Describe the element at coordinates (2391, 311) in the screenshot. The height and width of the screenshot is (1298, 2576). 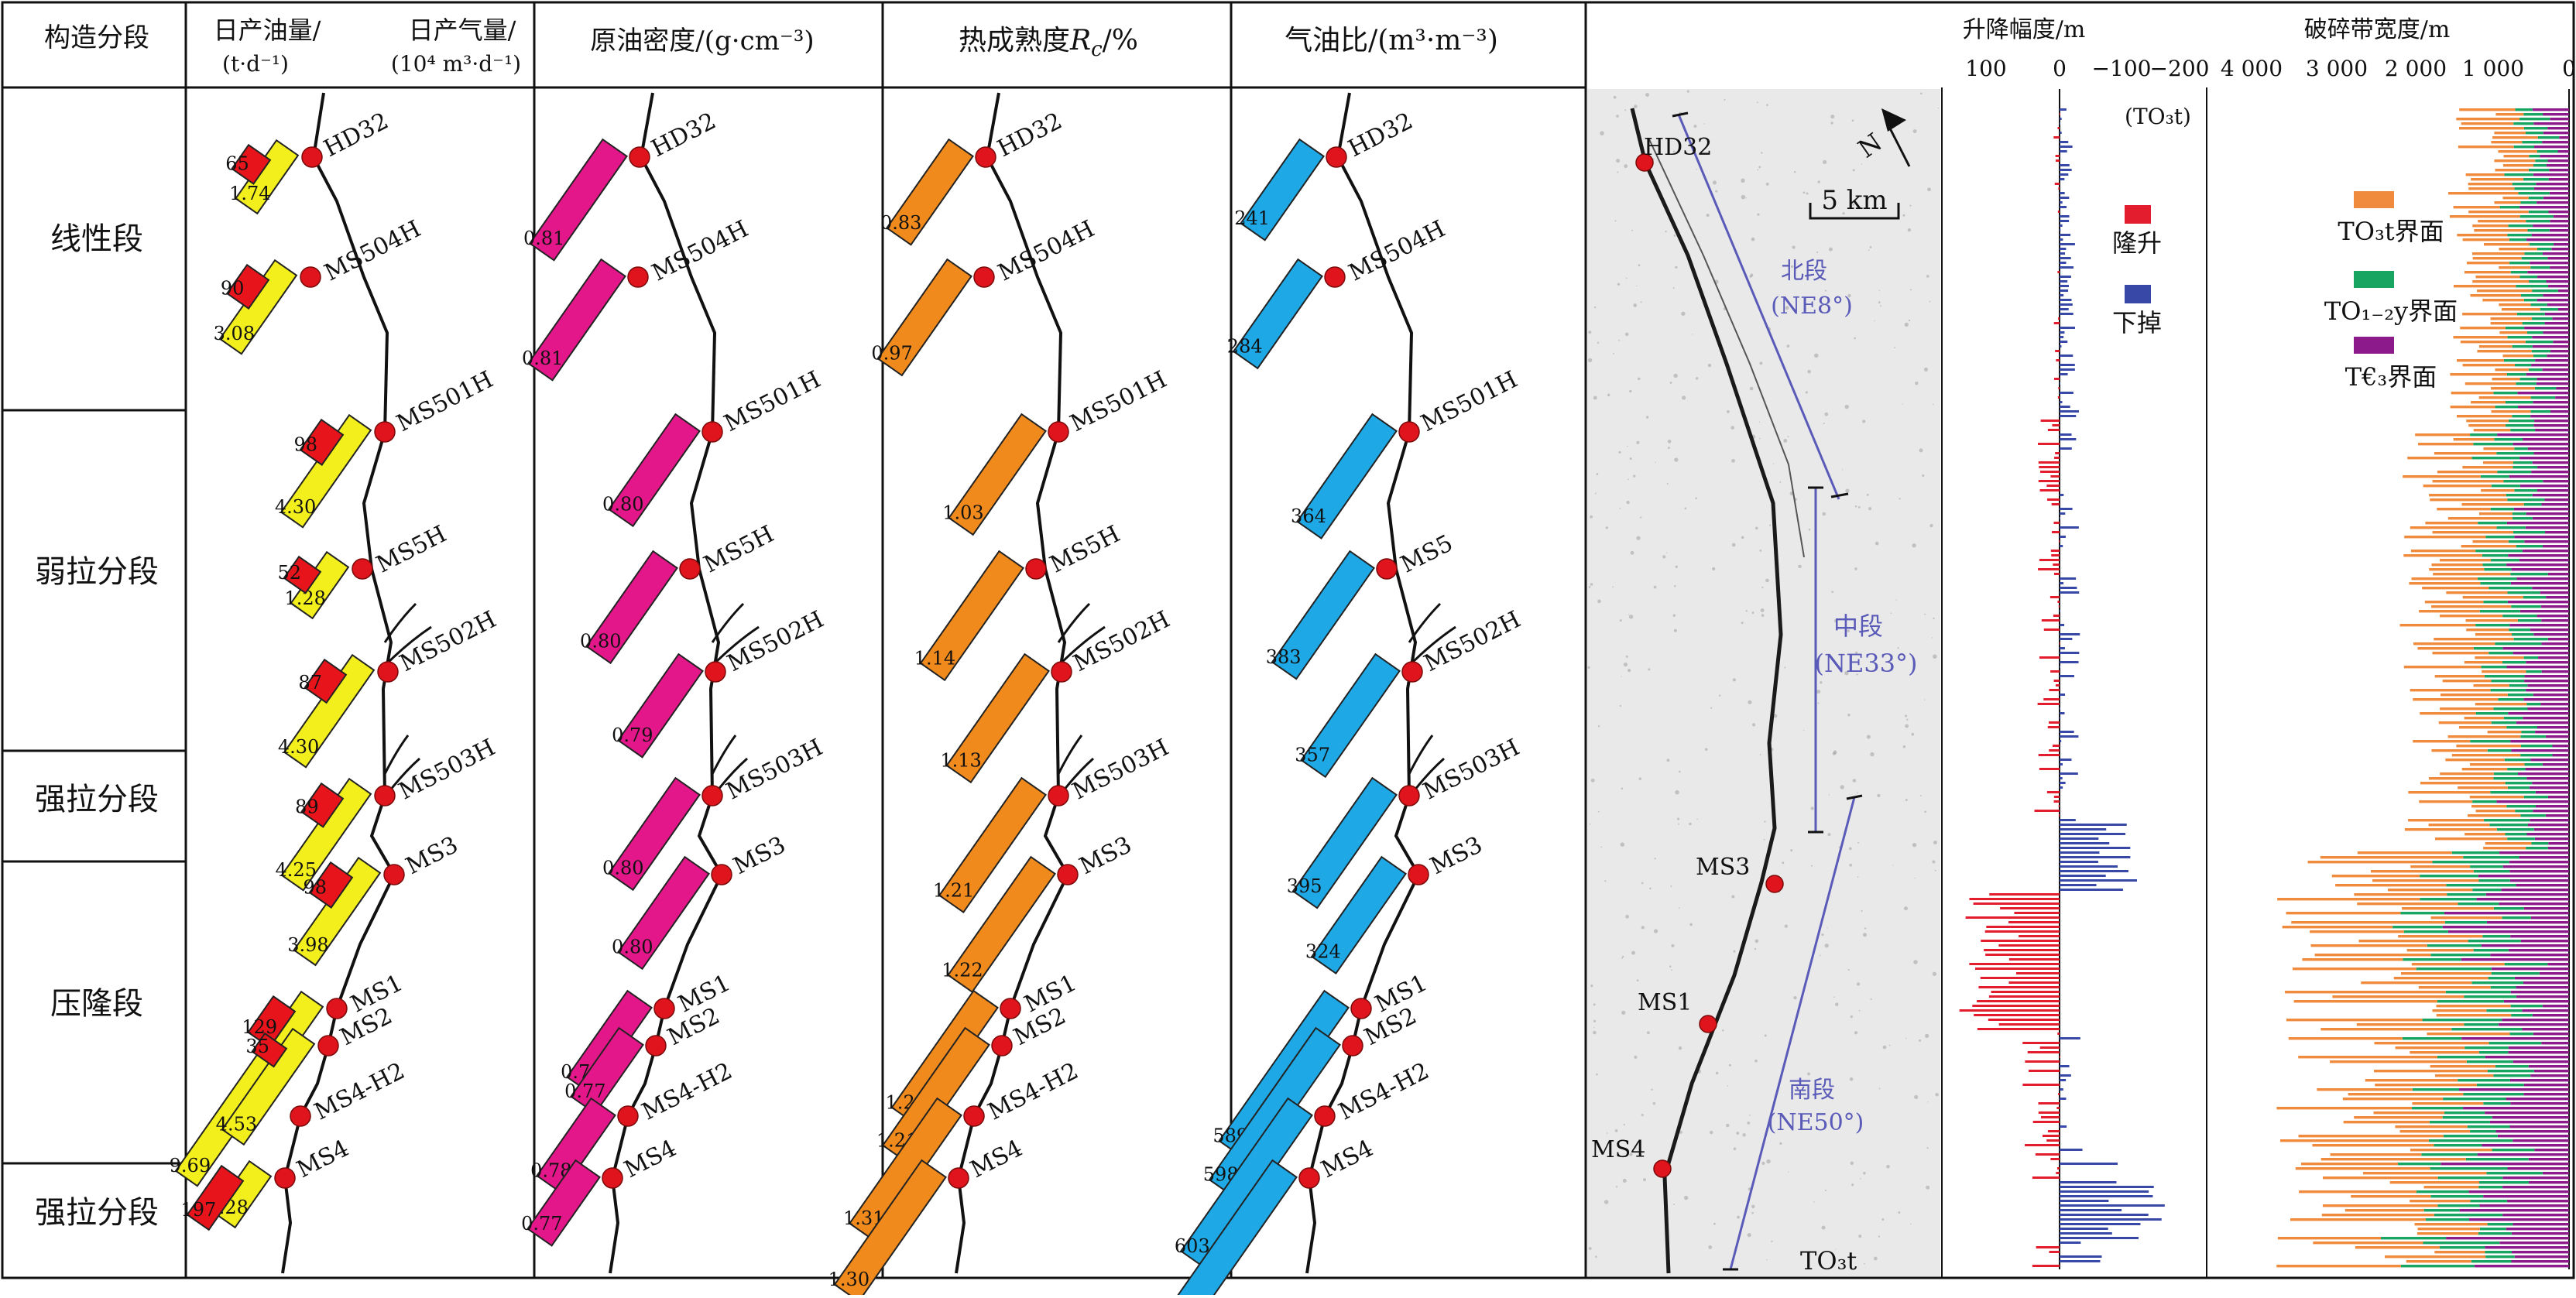
I see `breccia-legend-label: TO₁₋₂y界面` at that location.